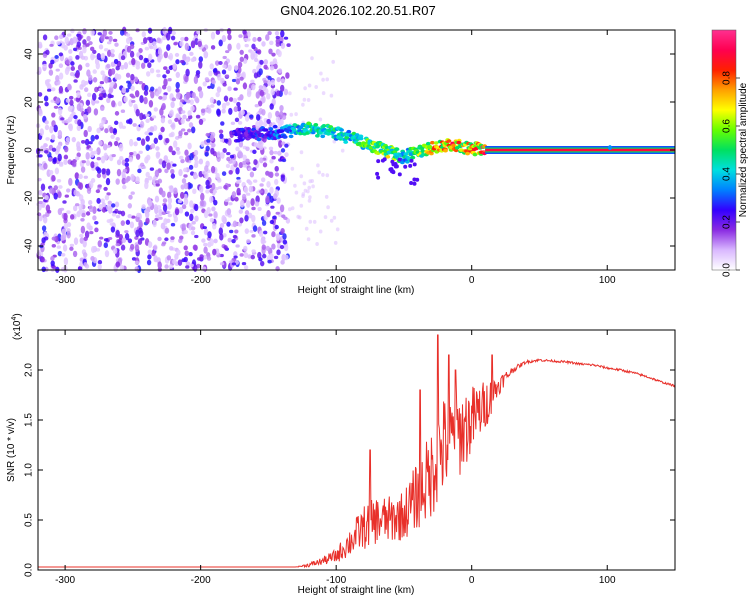 This screenshot has height=600, width=750. What do you see at coordinates (17, 314) in the screenshot?
I see `snr-multiplier-close: )` at bounding box center [17, 314].